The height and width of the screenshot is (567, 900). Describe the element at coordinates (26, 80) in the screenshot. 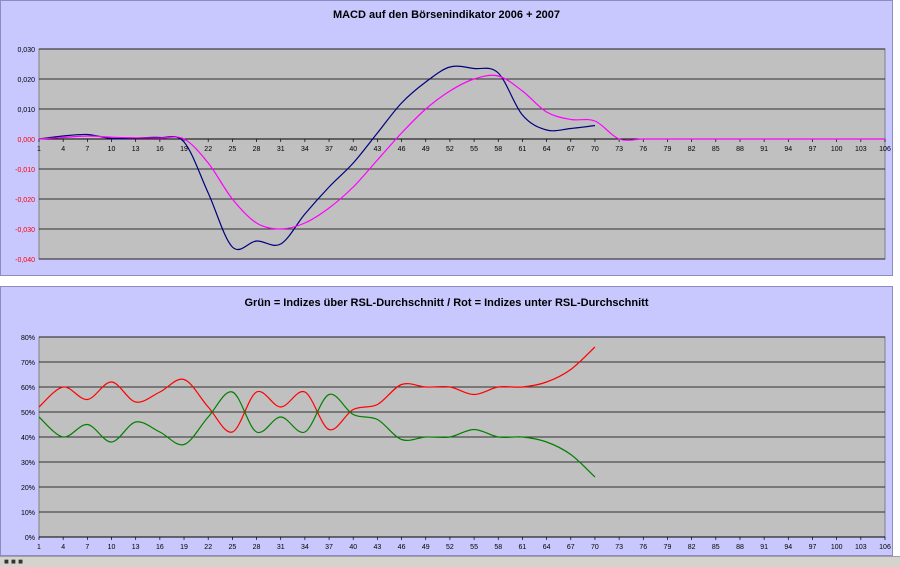

I see `y-tick-label: 0,020` at that location.